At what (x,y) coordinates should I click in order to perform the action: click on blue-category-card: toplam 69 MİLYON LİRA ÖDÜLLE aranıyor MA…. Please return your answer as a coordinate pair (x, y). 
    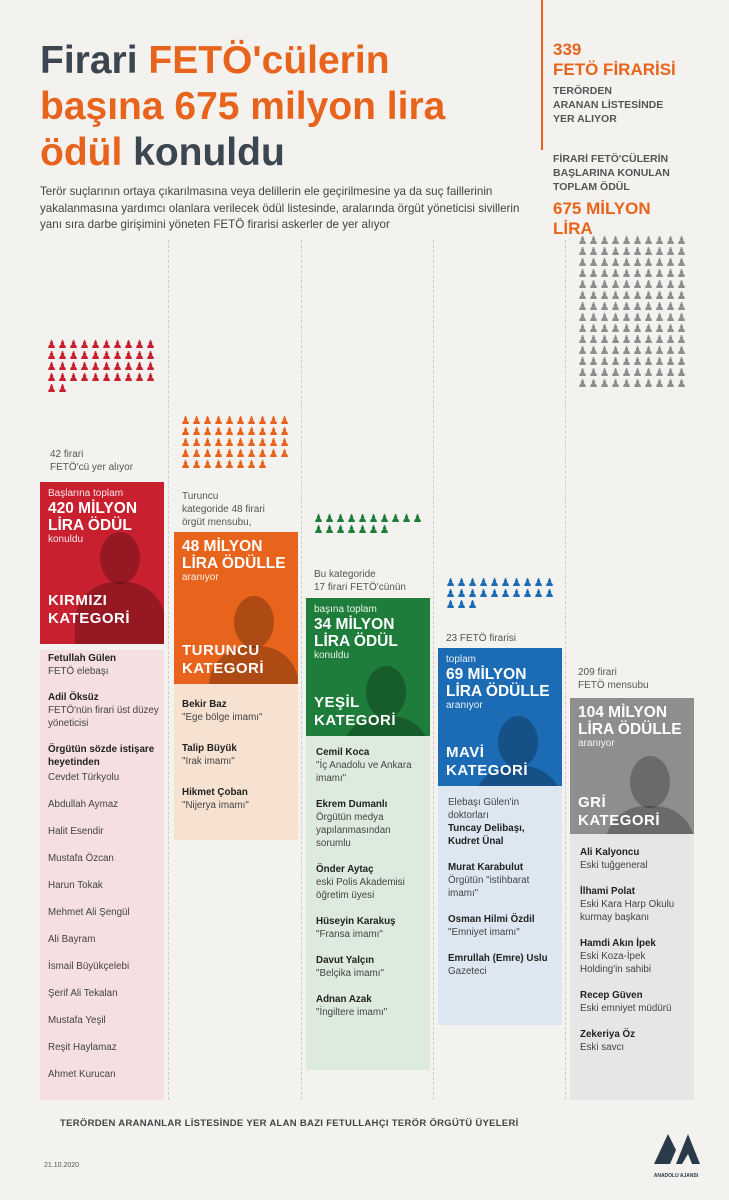
    Looking at the image, I should click on (500, 717).